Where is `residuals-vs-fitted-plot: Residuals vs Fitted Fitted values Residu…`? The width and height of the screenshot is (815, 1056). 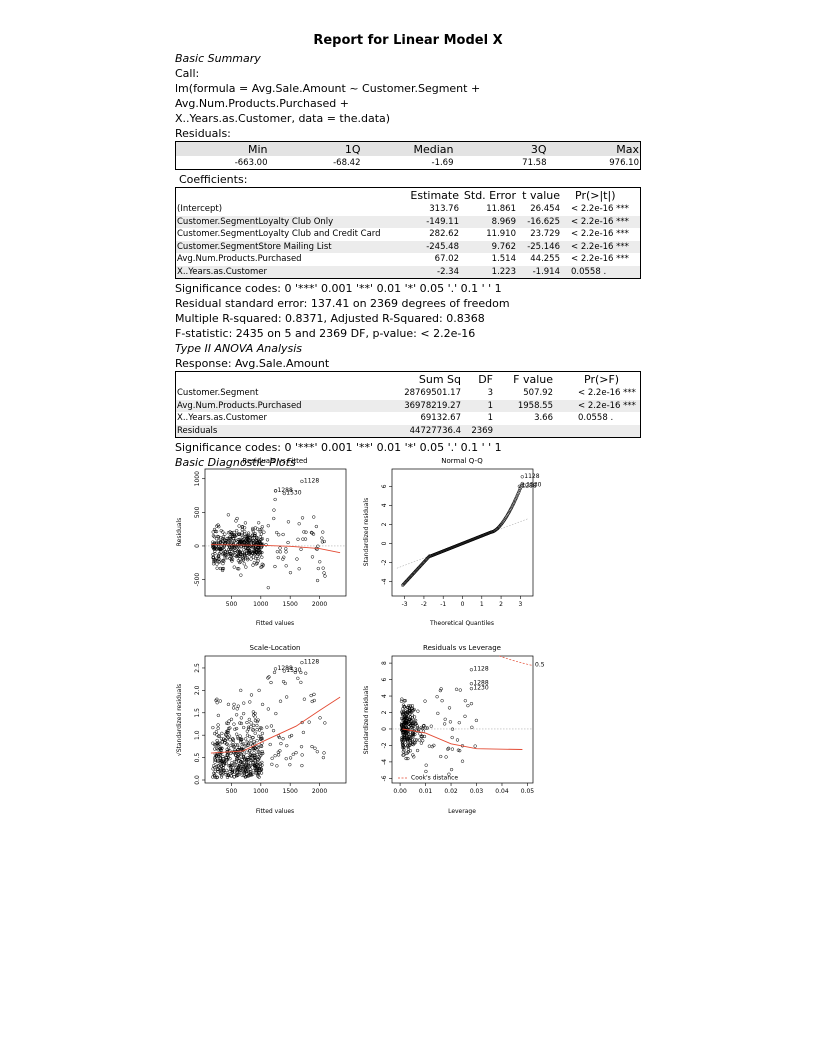 residuals-vs-fitted-plot: Residuals vs Fitted Fitted values Residu… is located at coordinates (261, 542).